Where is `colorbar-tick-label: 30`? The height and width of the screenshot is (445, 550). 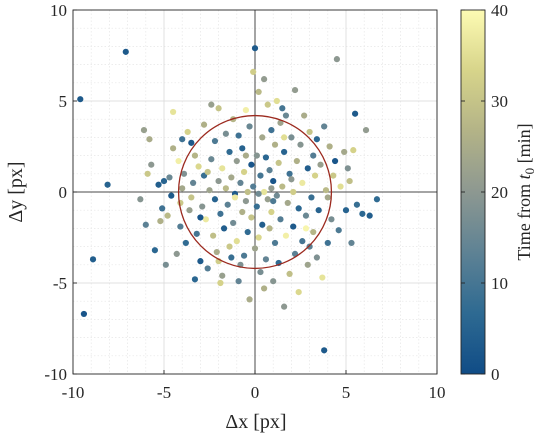 colorbar-tick-label: 30 is located at coordinates (499, 101).